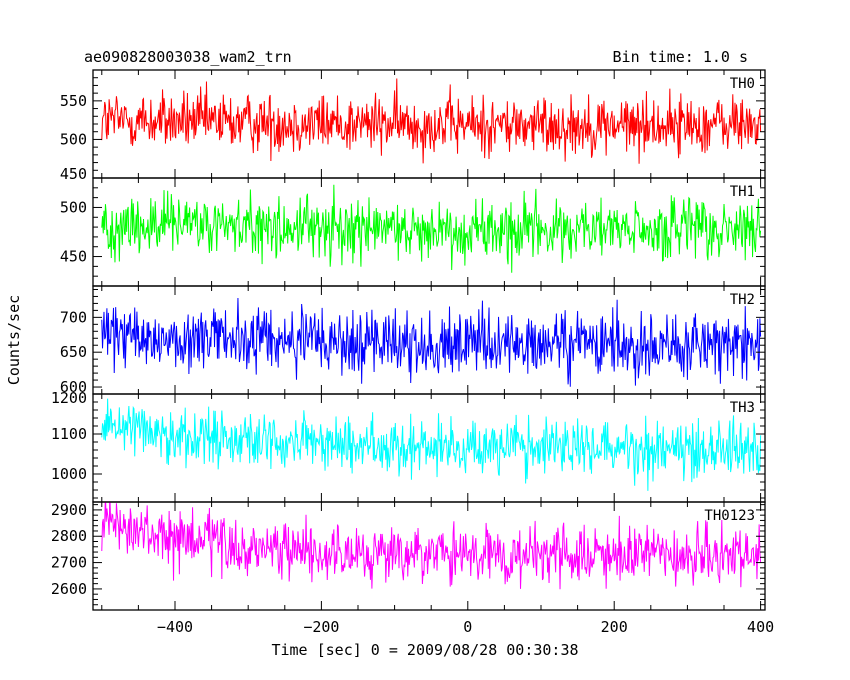 This screenshot has width=850, height=680. Describe the element at coordinates (321, 627) in the screenshot. I see `x-tick-label: −200` at that location.